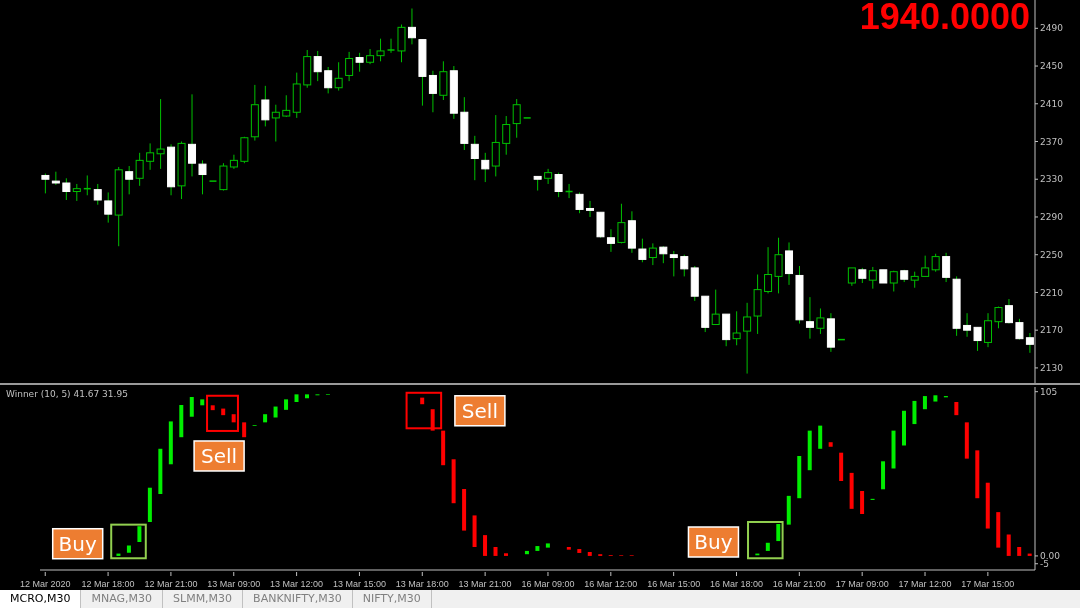 The width and height of the screenshot is (1080, 608). I want to click on y-tick-label: 105, so click(1049, 391).